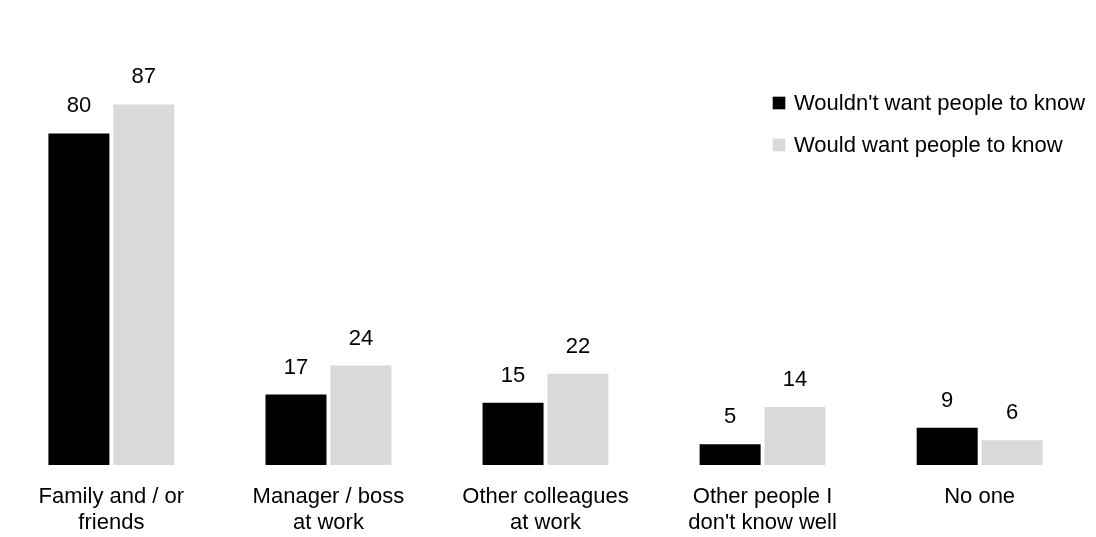  Describe the element at coordinates (730, 416) in the screenshot. I see `data-label: 5` at that location.